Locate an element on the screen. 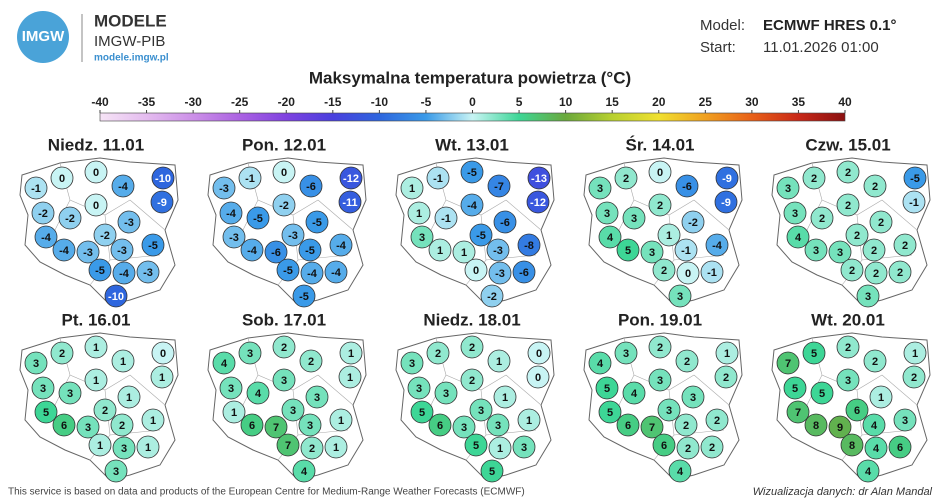  station-value: -10 is located at coordinates (116, 297).